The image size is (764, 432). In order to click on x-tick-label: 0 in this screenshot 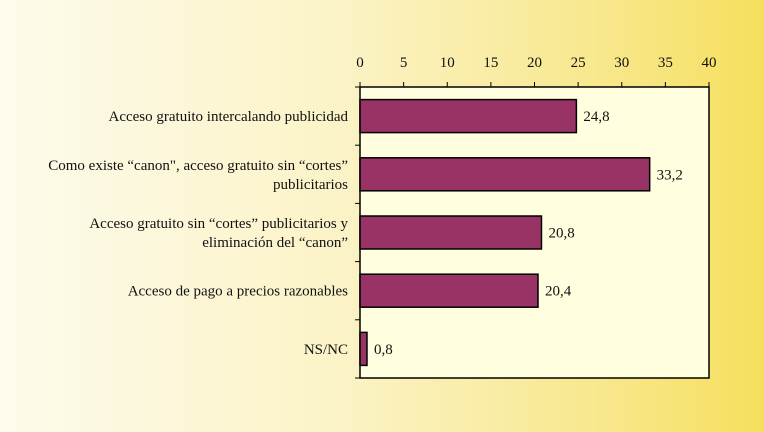, I will do `click(360, 63)`.